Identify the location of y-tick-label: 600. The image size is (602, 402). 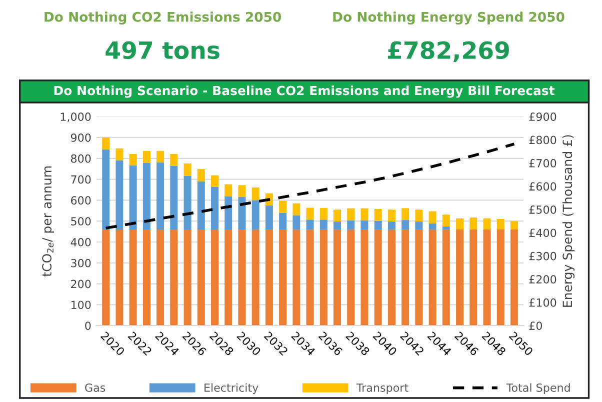
(81, 200).